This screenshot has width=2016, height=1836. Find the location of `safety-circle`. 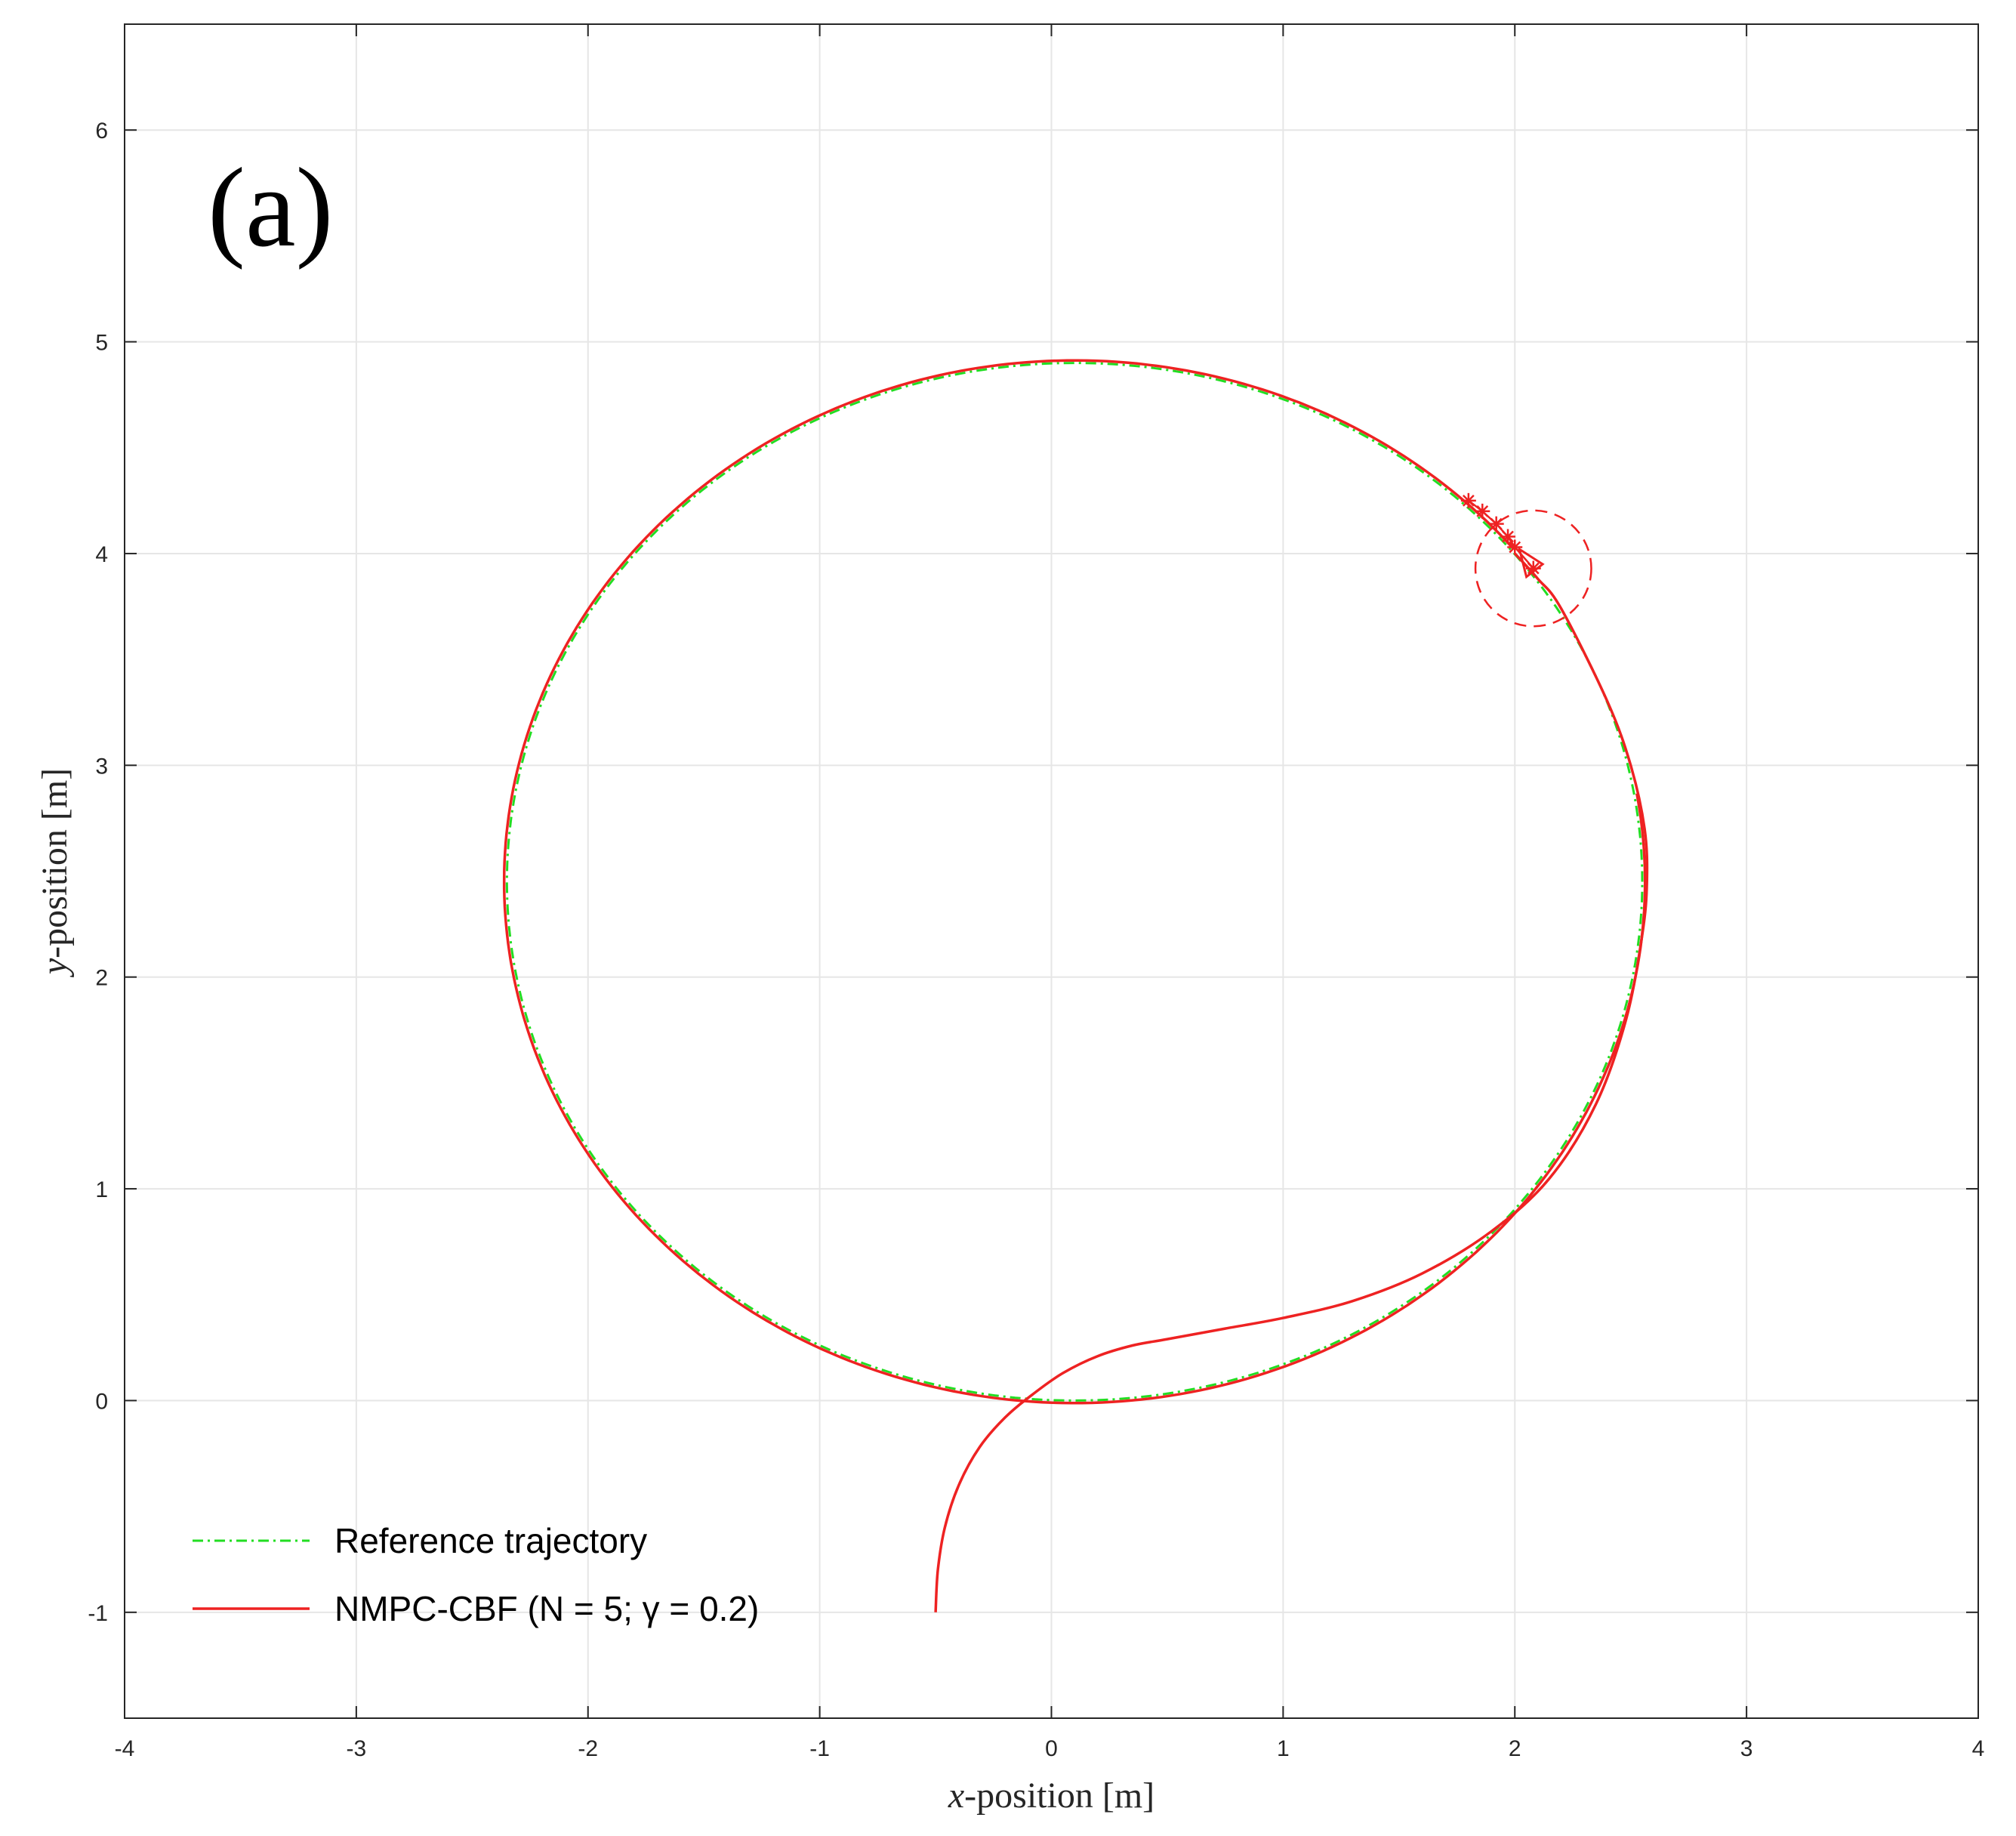

safety-circle is located at coordinates (1533, 568).